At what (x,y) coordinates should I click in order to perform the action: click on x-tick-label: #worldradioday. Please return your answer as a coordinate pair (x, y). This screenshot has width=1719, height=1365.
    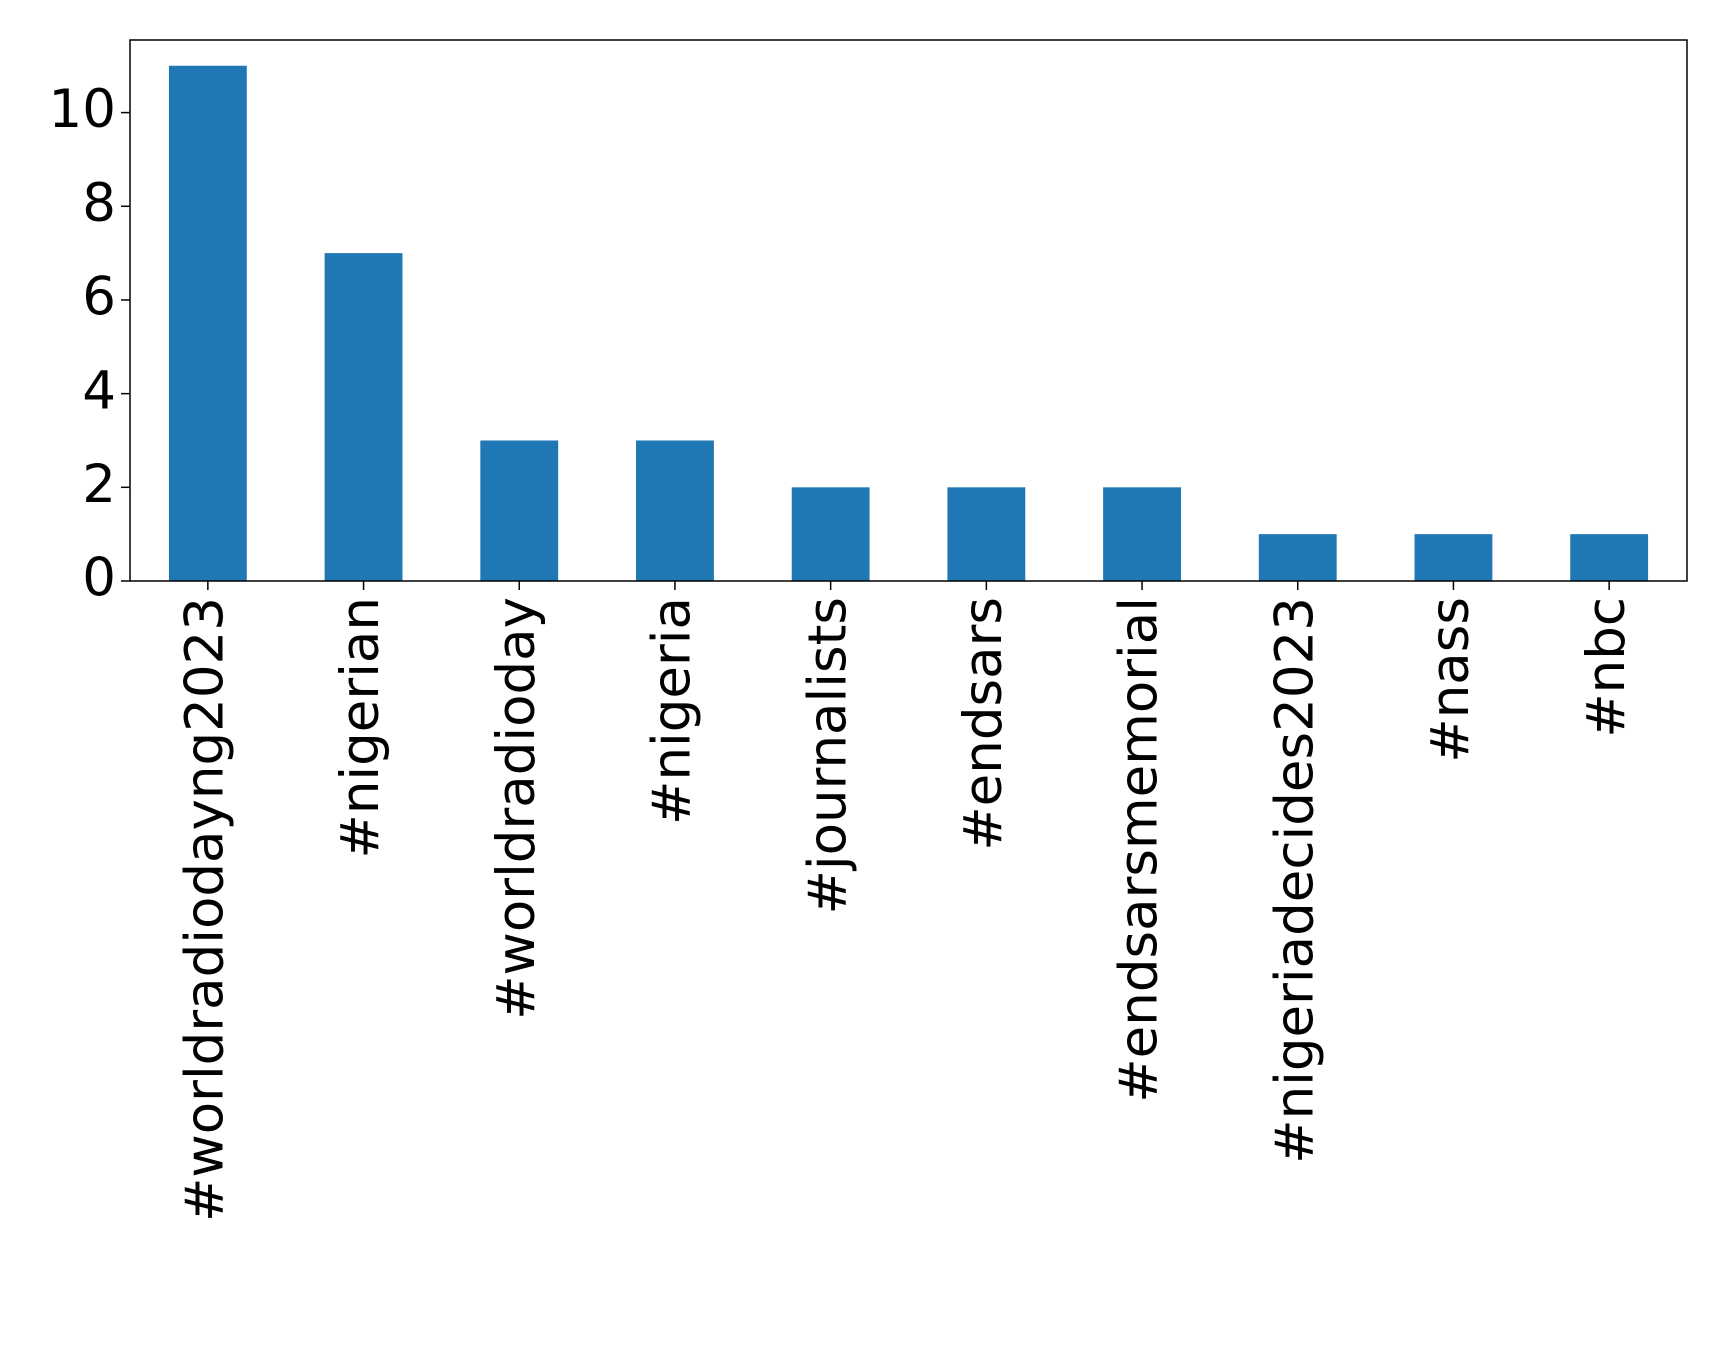
    Looking at the image, I should click on (516, 808).